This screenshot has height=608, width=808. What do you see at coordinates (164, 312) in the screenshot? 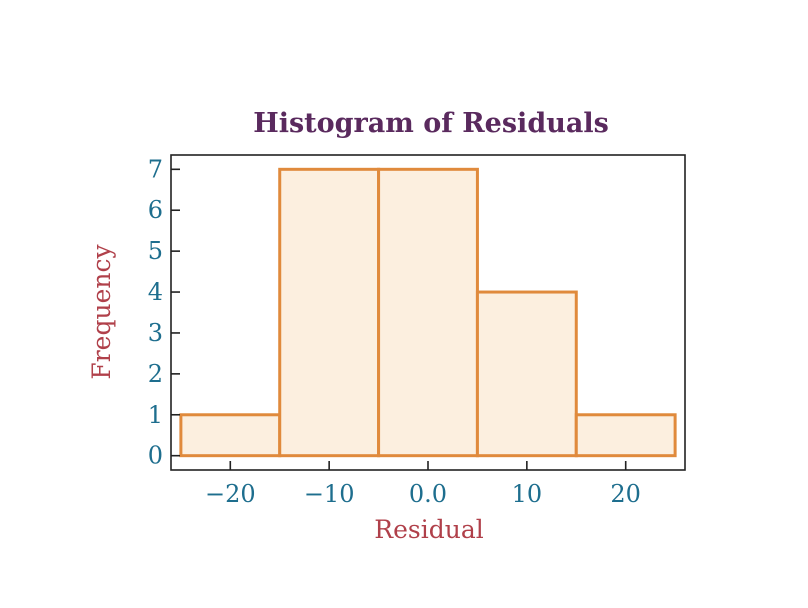
I see `y-ticks-group: 0 1 2 3 4 5 6 7` at bounding box center [164, 312].